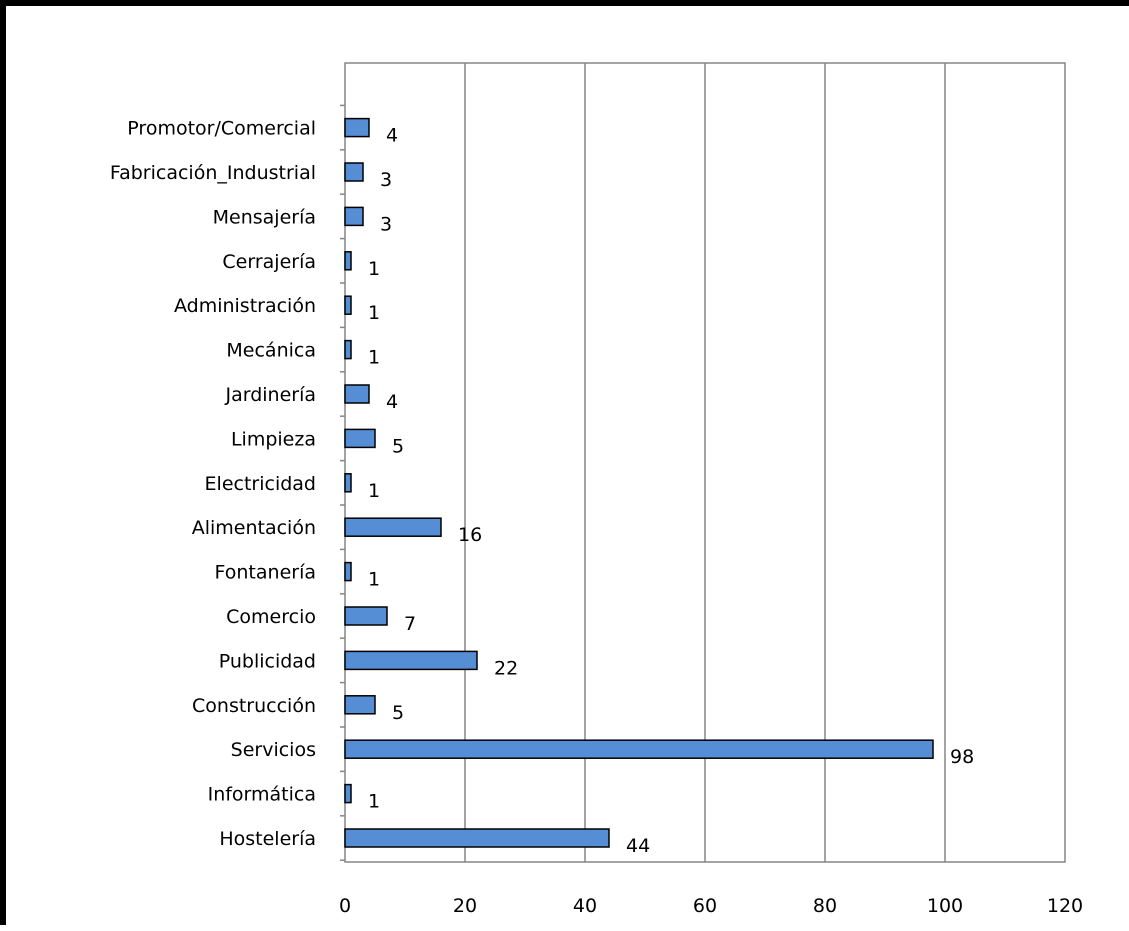 The height and width of the screenshot is (931, 1129). I want to click on data-label: 22, so click(506, 668).